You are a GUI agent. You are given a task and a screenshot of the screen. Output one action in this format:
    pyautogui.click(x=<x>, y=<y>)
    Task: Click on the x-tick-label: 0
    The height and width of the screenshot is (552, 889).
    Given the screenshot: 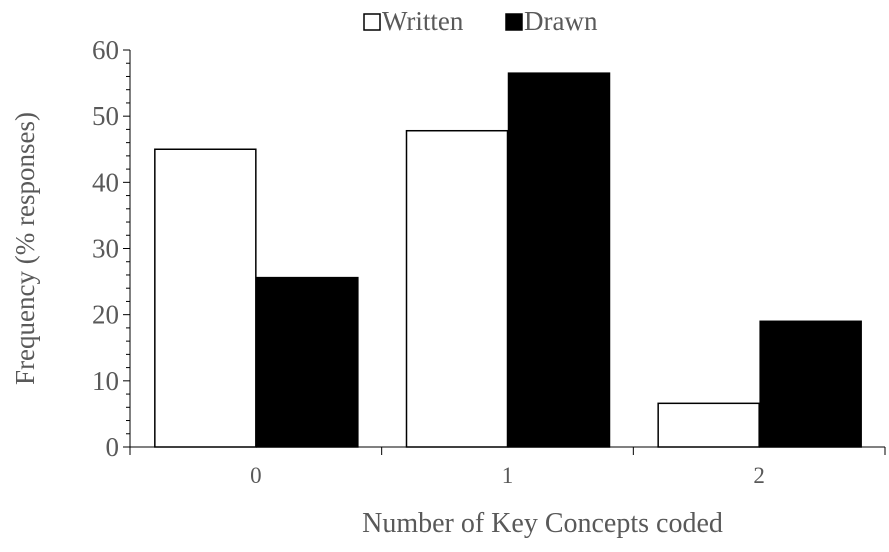 What is the action you would take?
    pyautogui.click(x=256, y=475)
    